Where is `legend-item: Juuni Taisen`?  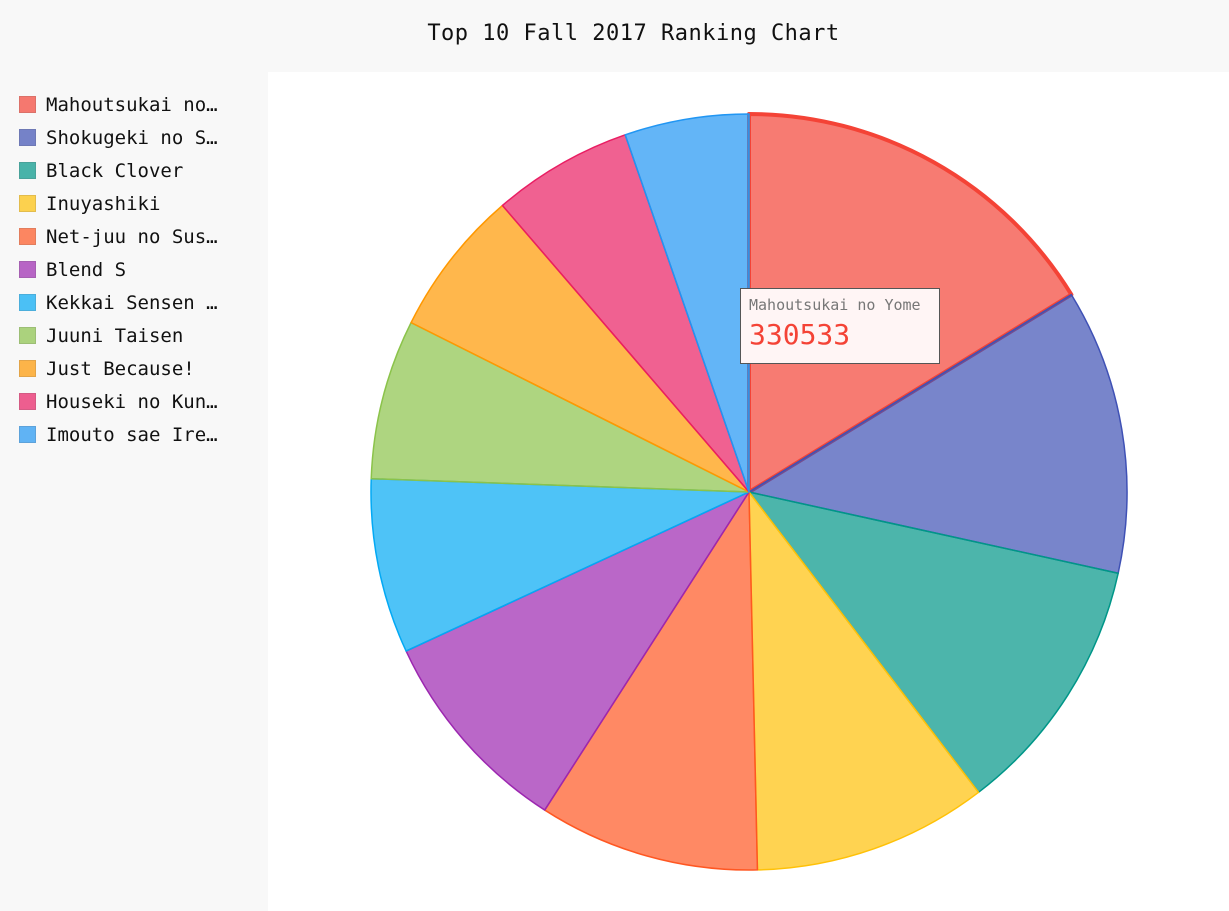 legend-item: Juuni Taisen is located at coordinates (139, 335).